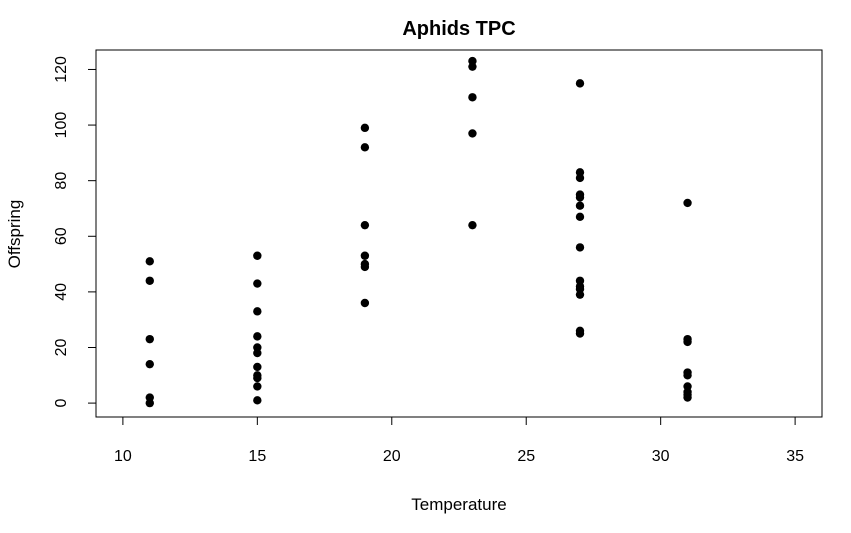 The image size is (851, 533). I want to click on x-tick-label: 20, so click(392, 456).